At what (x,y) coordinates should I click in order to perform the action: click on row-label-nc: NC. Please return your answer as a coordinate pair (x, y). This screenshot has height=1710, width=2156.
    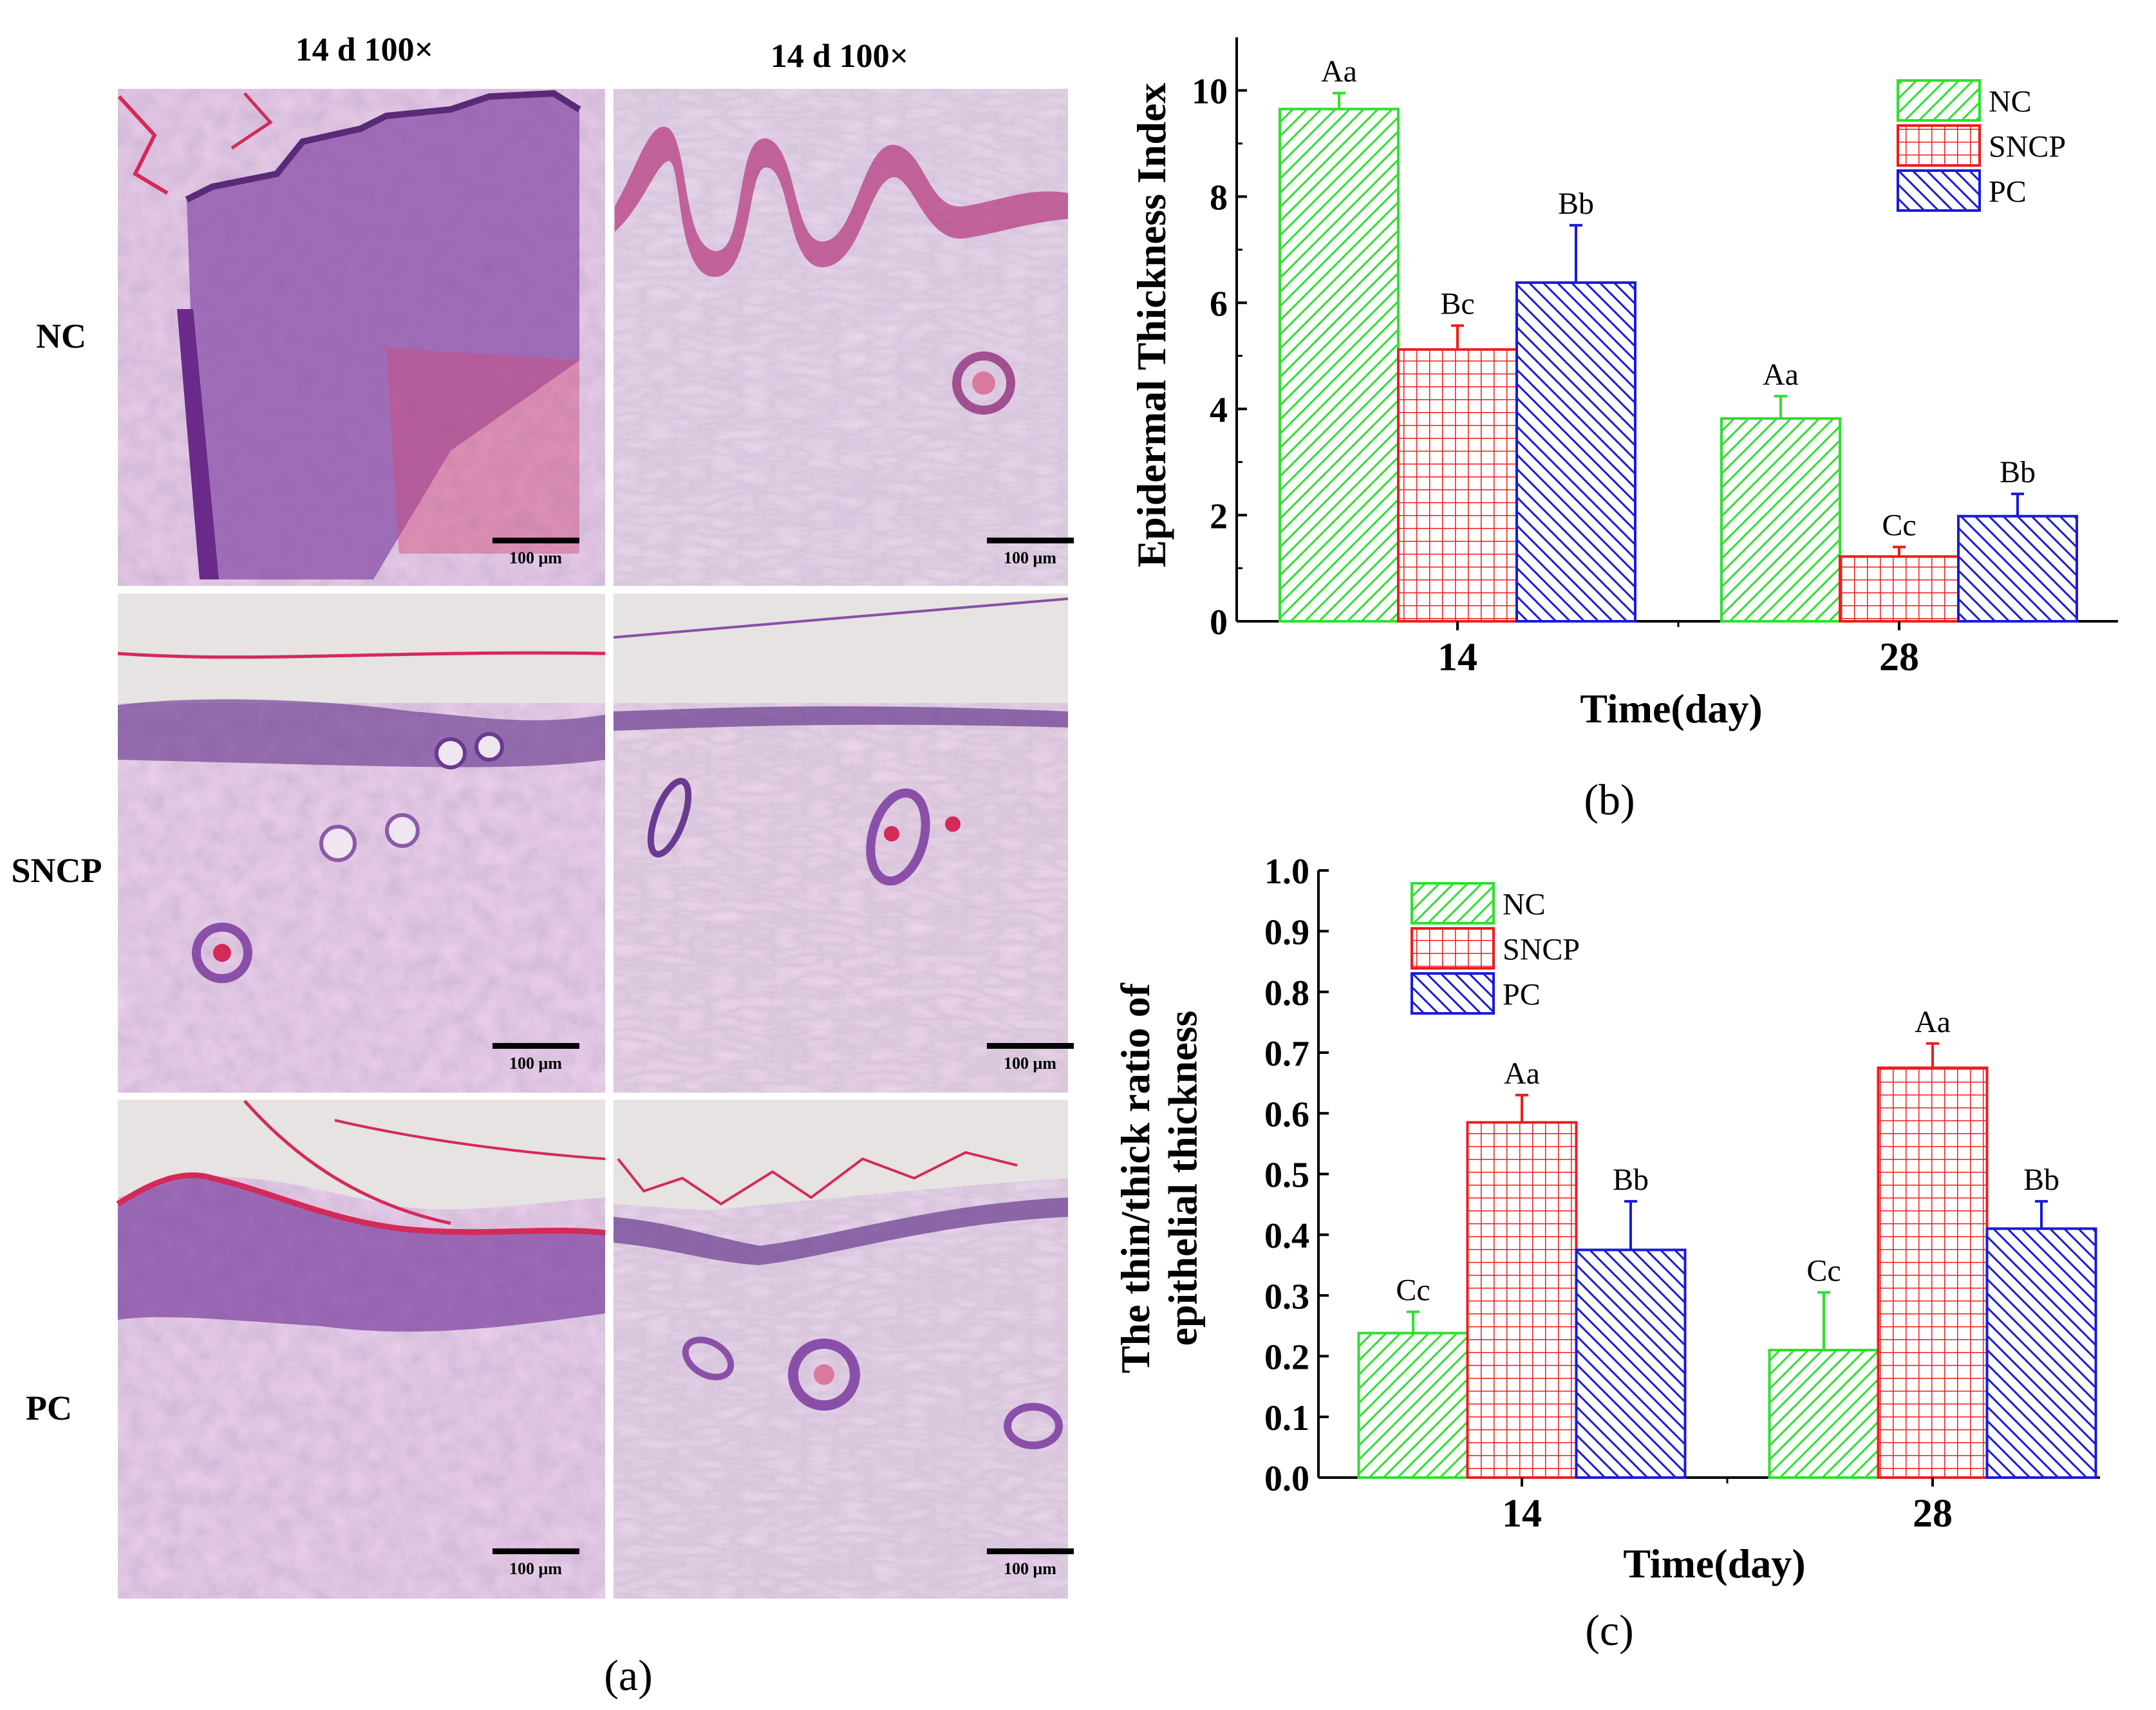
    Looking at the image, I should click on (61, 336).